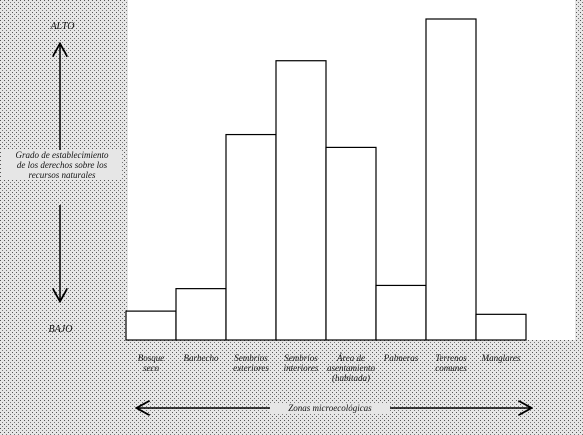  Describe the element at coordinates (330, 408) in the screenshot. I see `x-axis-label: Zonas microecológicas` at that location.